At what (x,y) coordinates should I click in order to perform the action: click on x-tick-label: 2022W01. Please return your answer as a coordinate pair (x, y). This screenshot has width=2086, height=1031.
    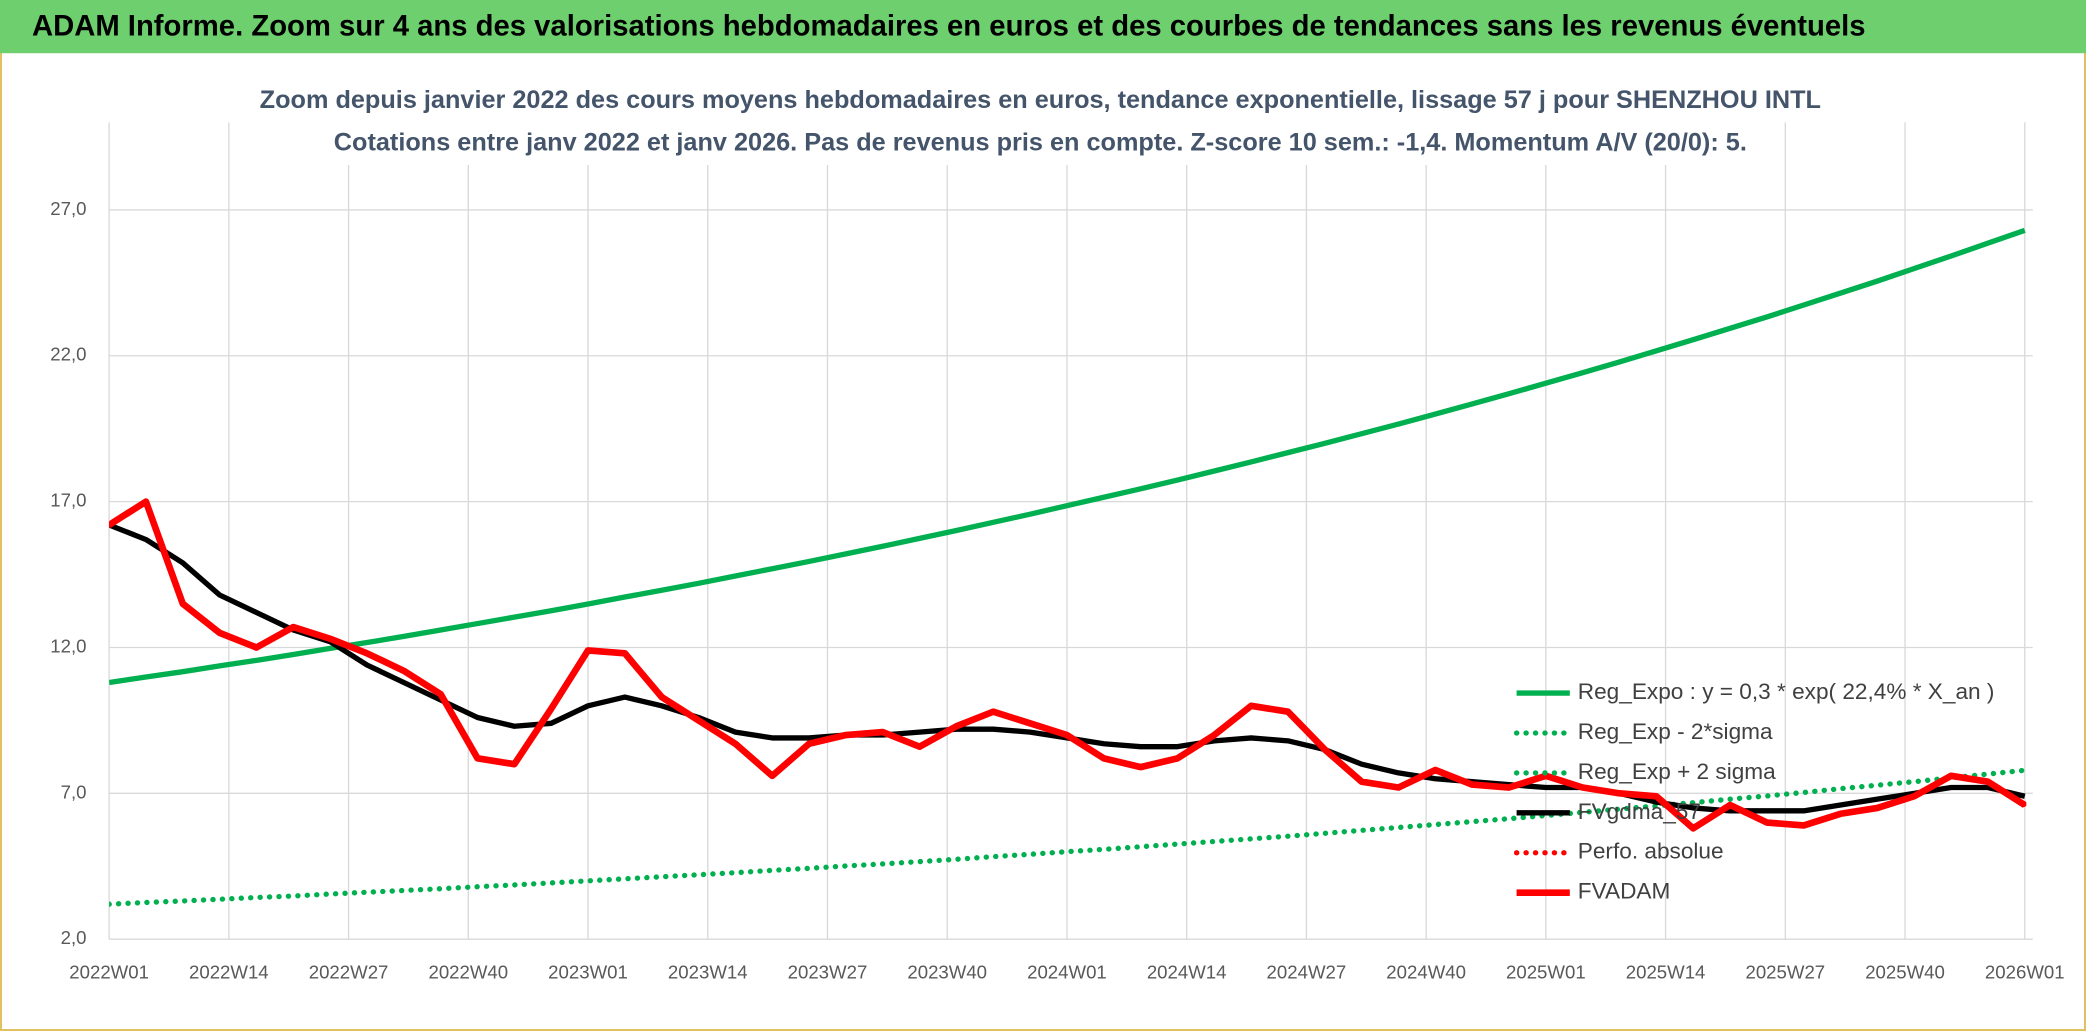
    Looking at the image, I should click on (109, 972).